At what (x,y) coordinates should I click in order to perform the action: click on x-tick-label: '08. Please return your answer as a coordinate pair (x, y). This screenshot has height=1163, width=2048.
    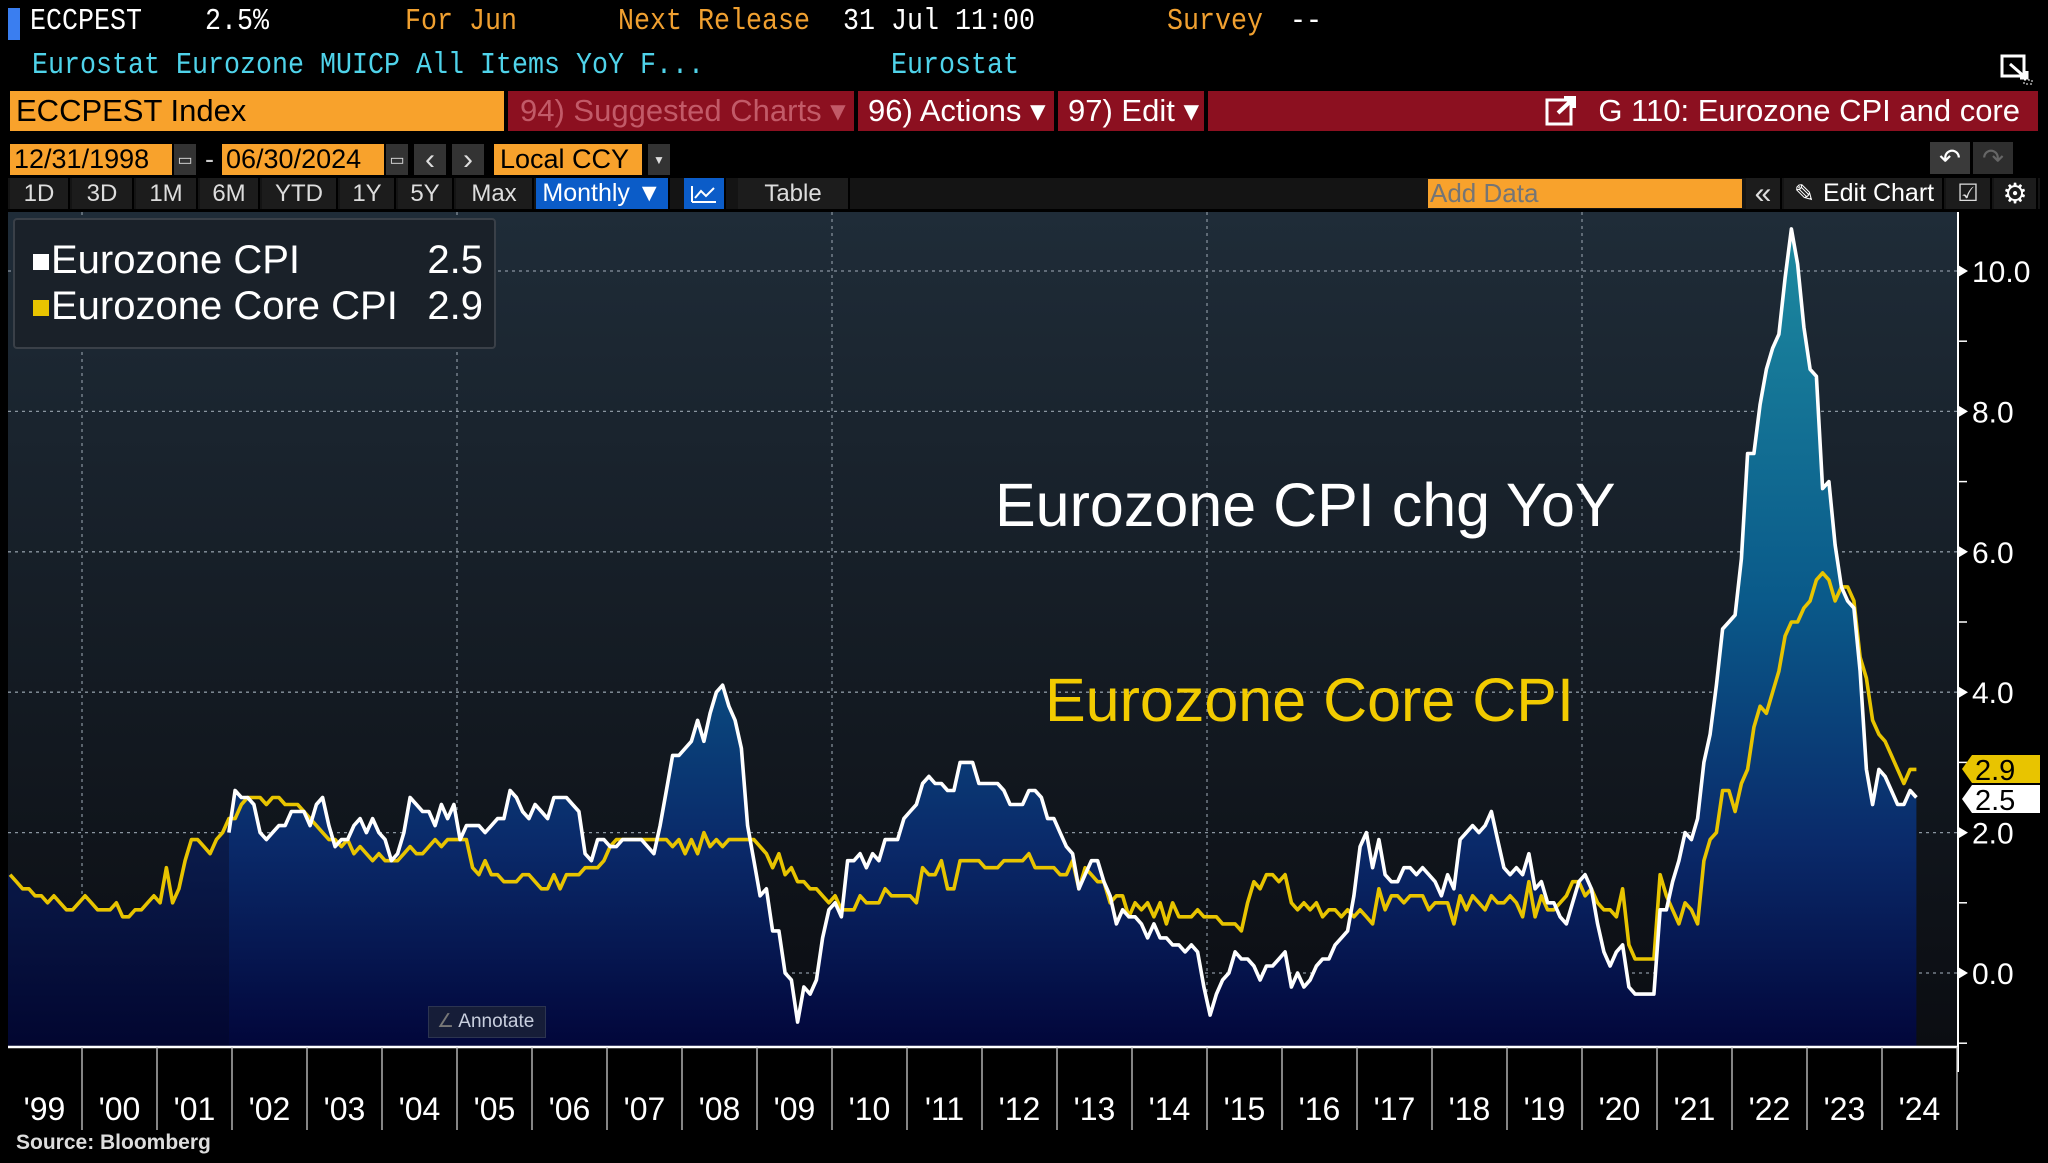
    Looking at the image, I should click on (720, 1109).